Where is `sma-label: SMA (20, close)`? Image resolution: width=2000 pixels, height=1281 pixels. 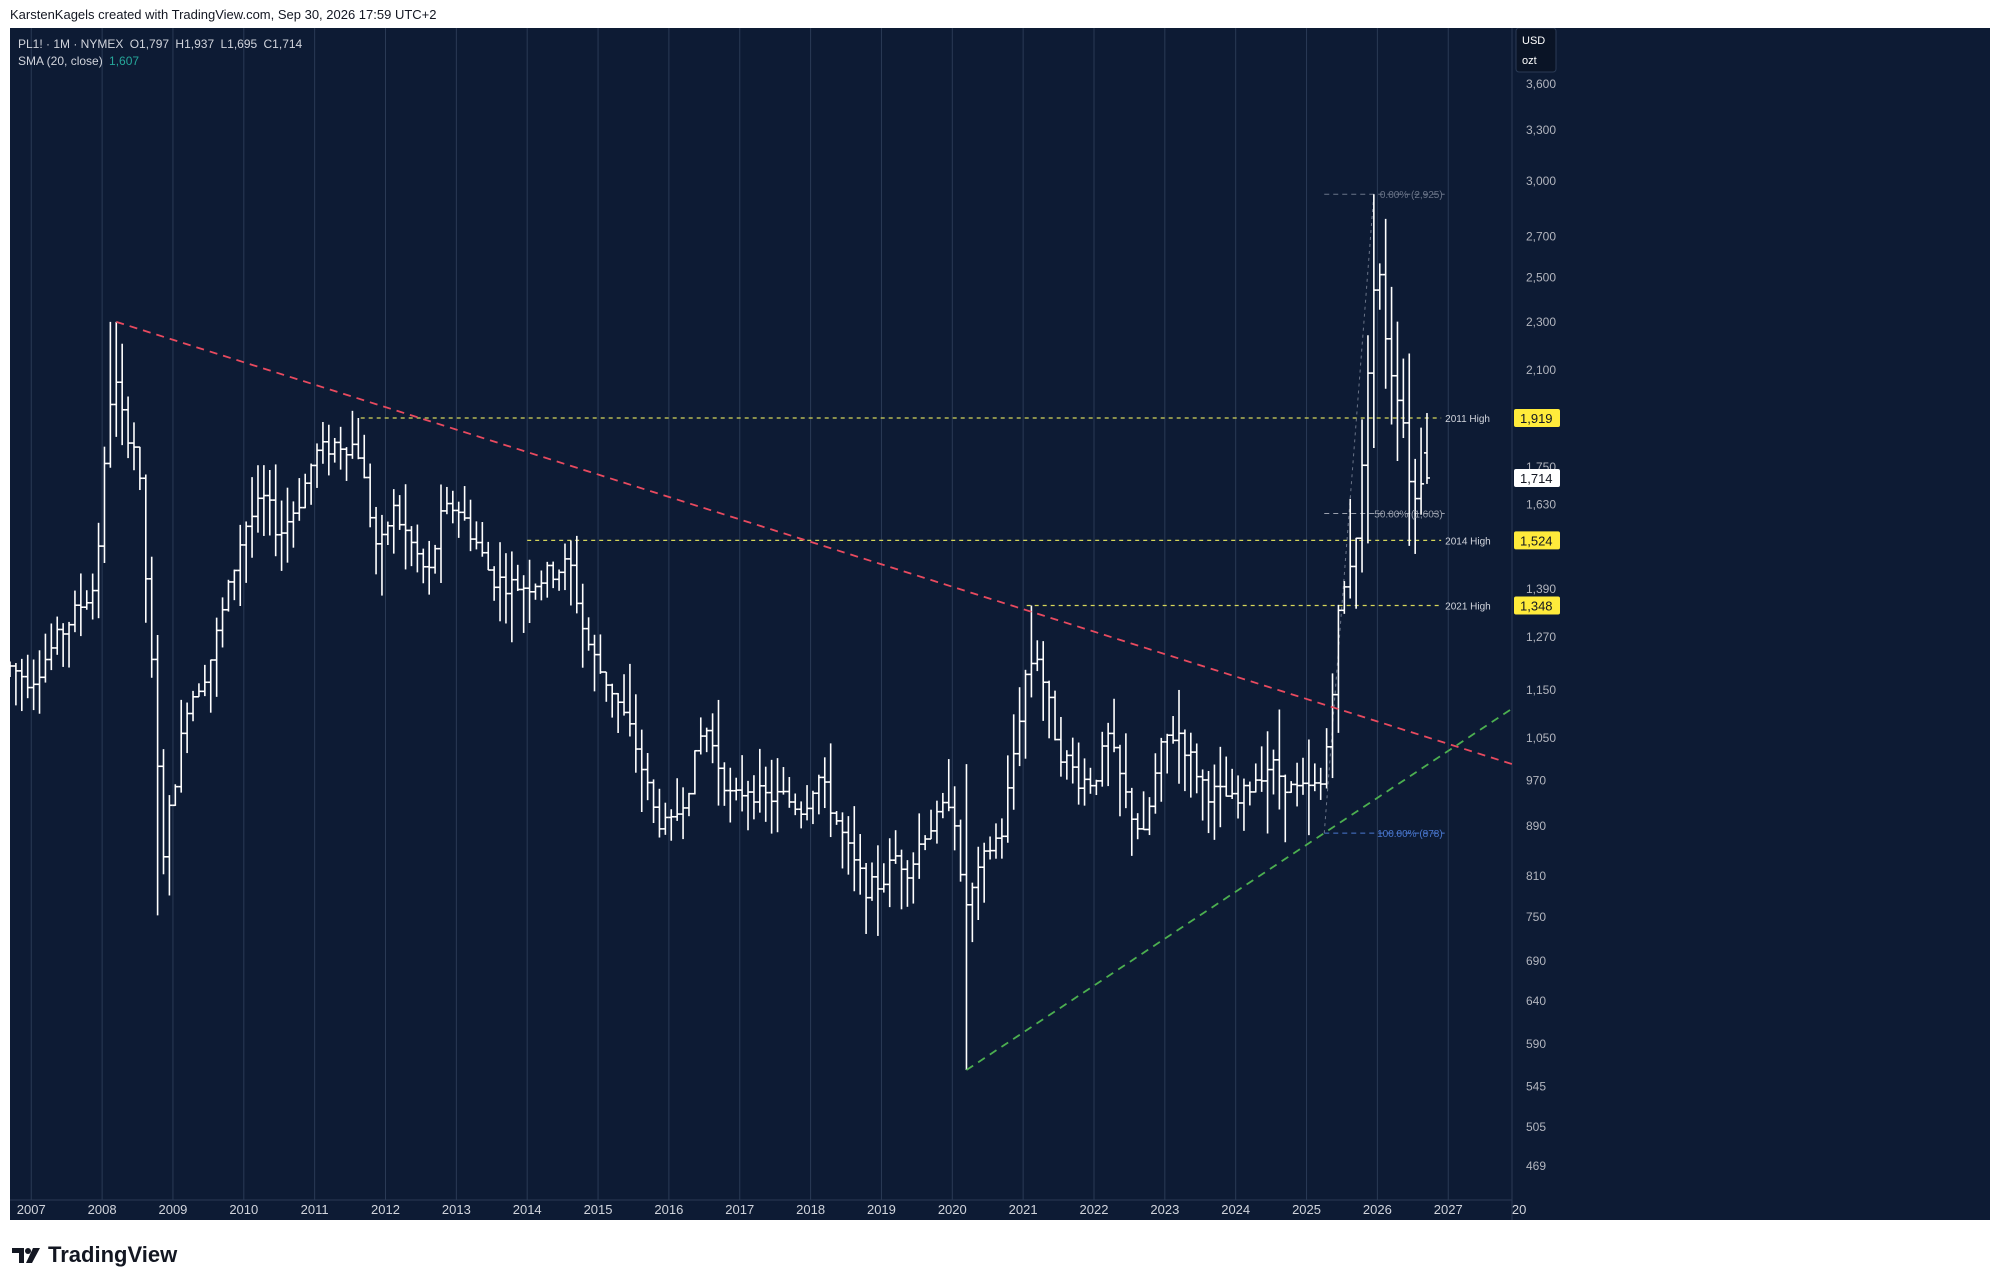
sma-label: SMA (20, close) is located at coordinates (60, 61).